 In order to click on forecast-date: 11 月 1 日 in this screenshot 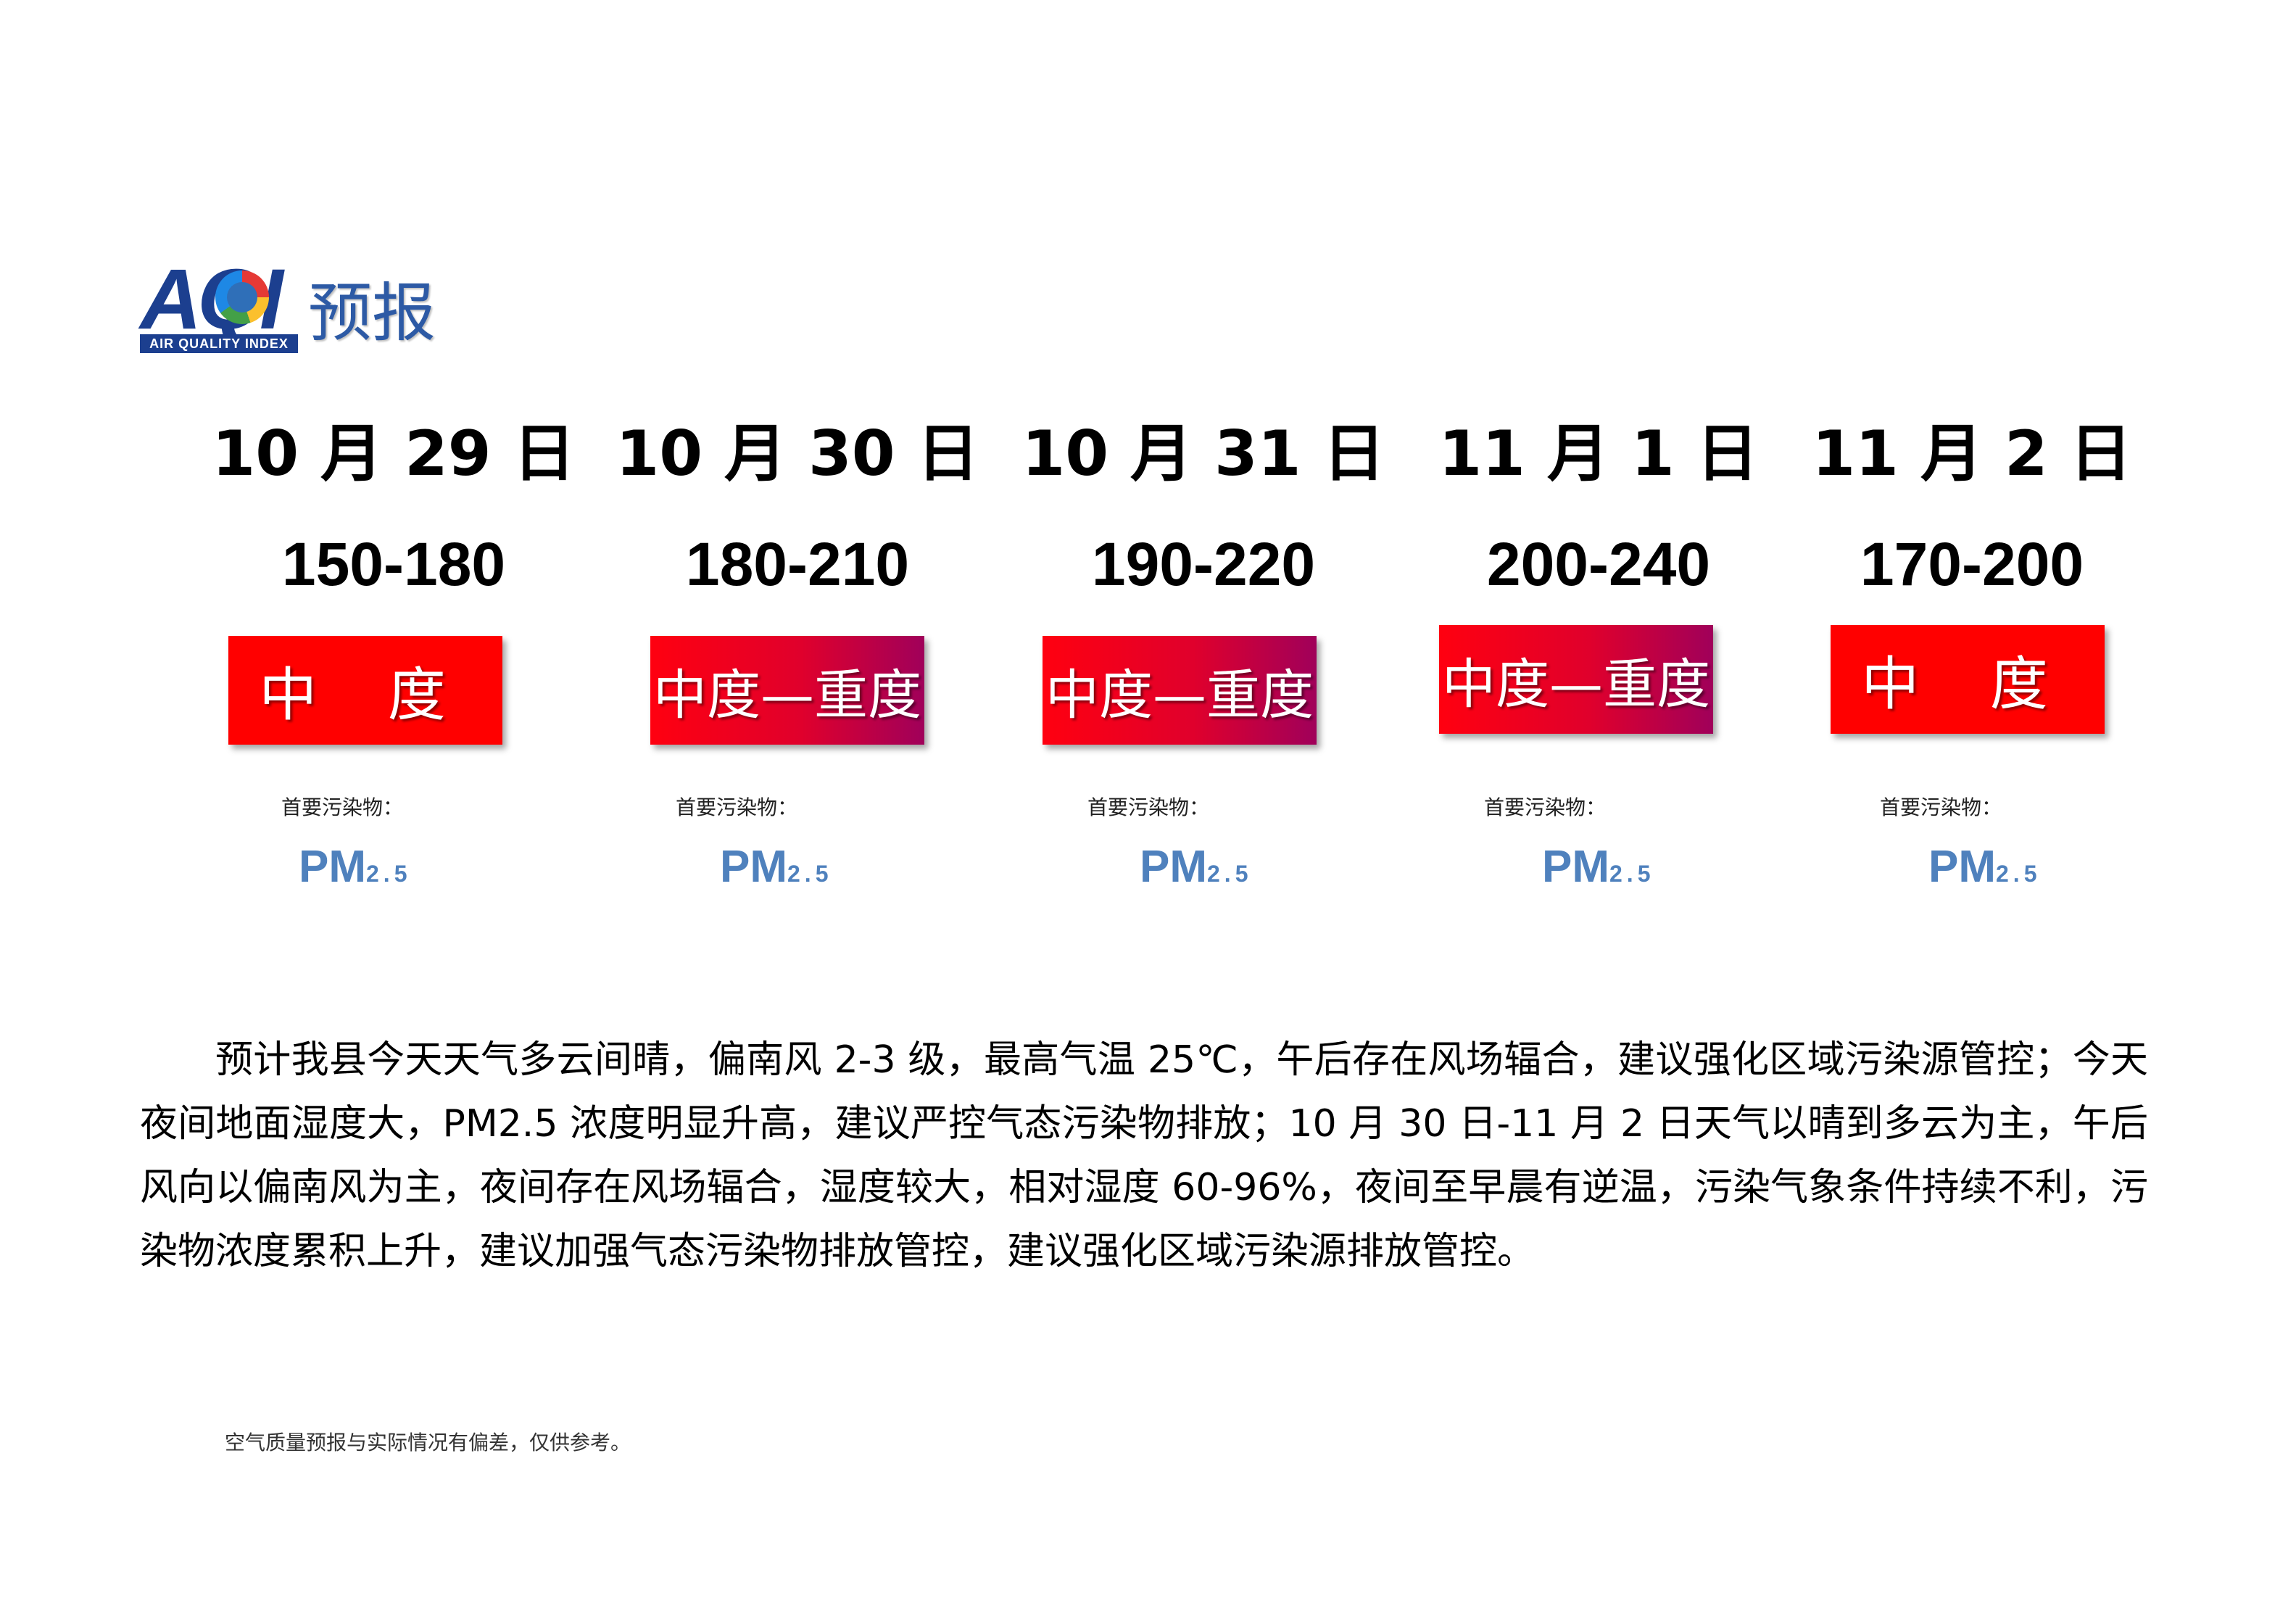, I will do `click(1598, 454)`.